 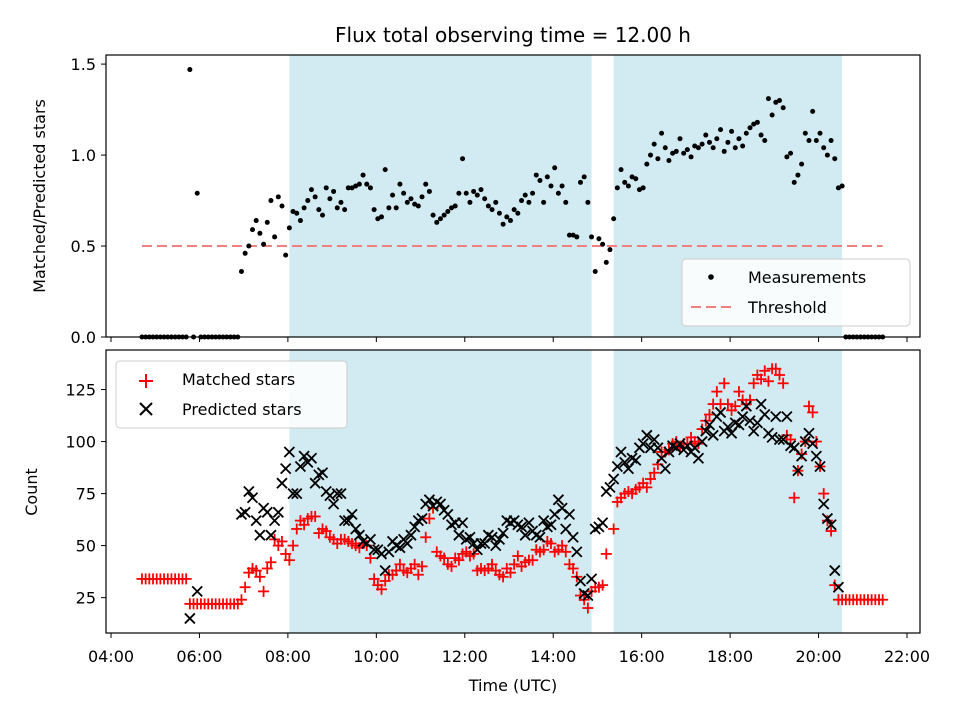 What do you see at coordinates (509, 339) in the screenshot?
I see `top-x-ticks` at bounding box center [509, 339].